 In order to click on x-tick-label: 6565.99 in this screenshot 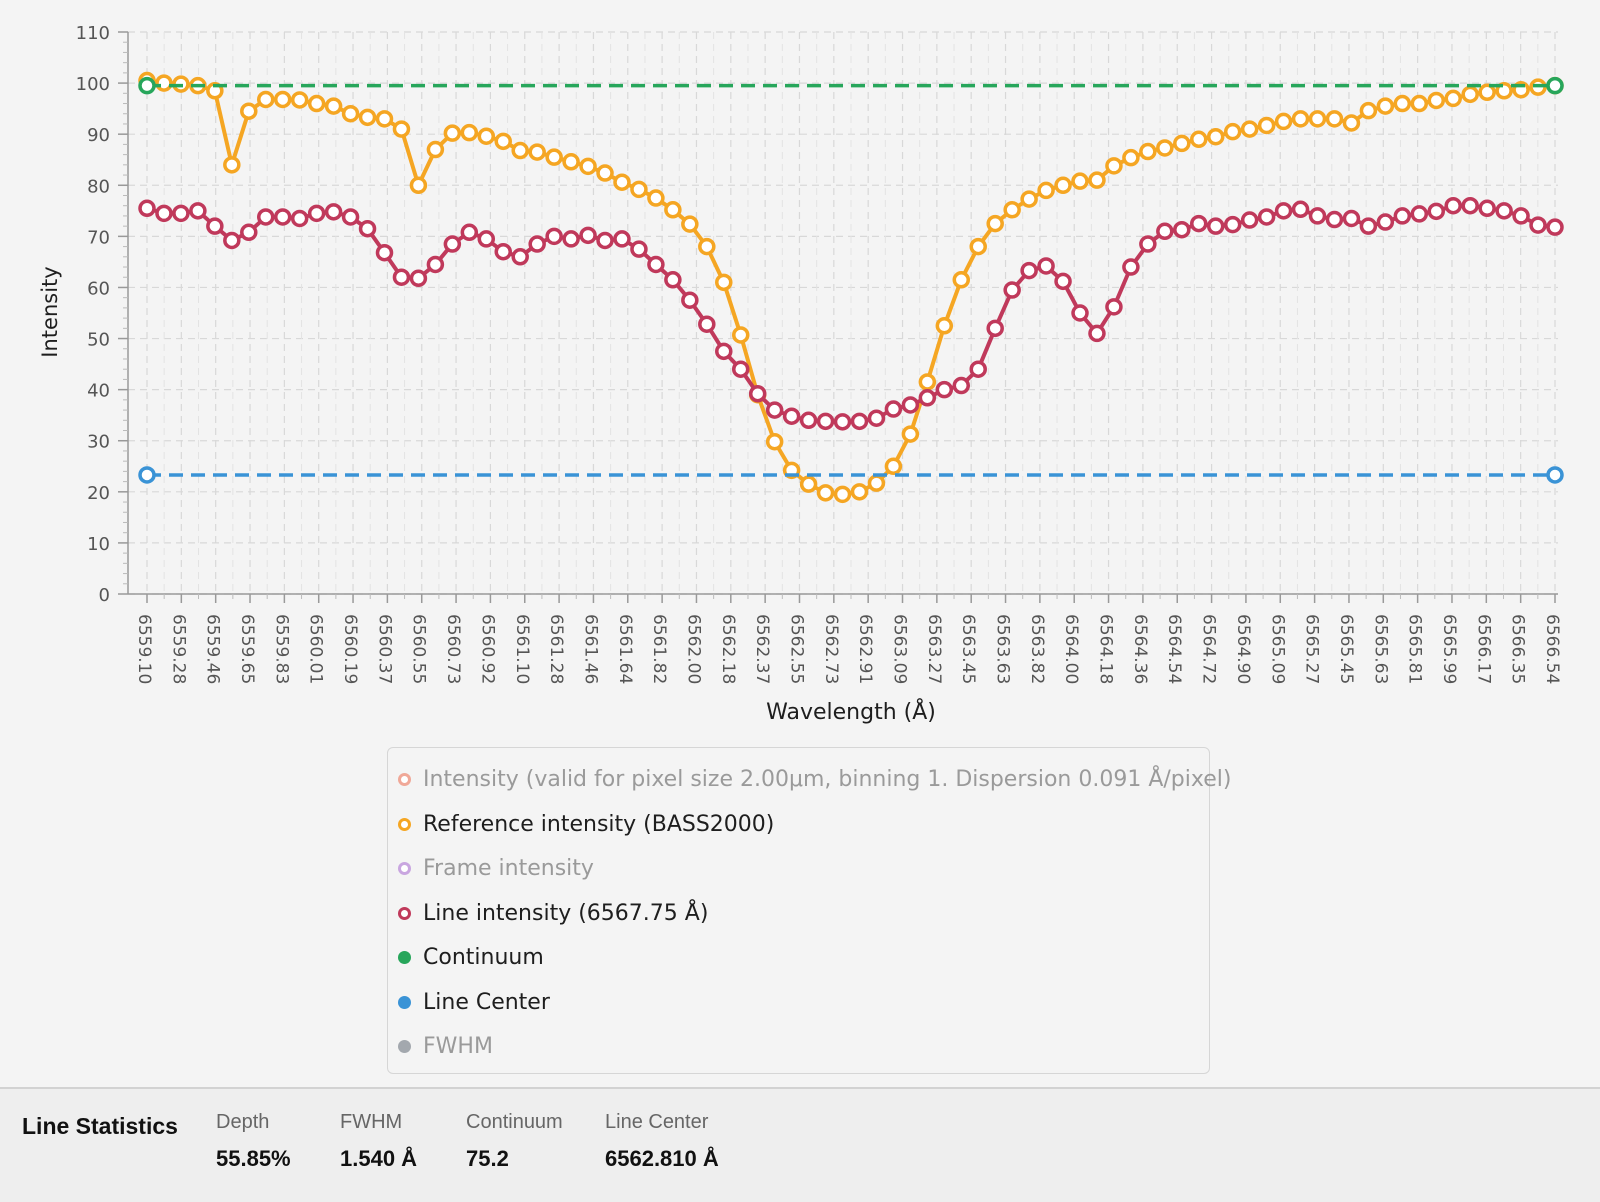, I will do `click(1449, 649)`.